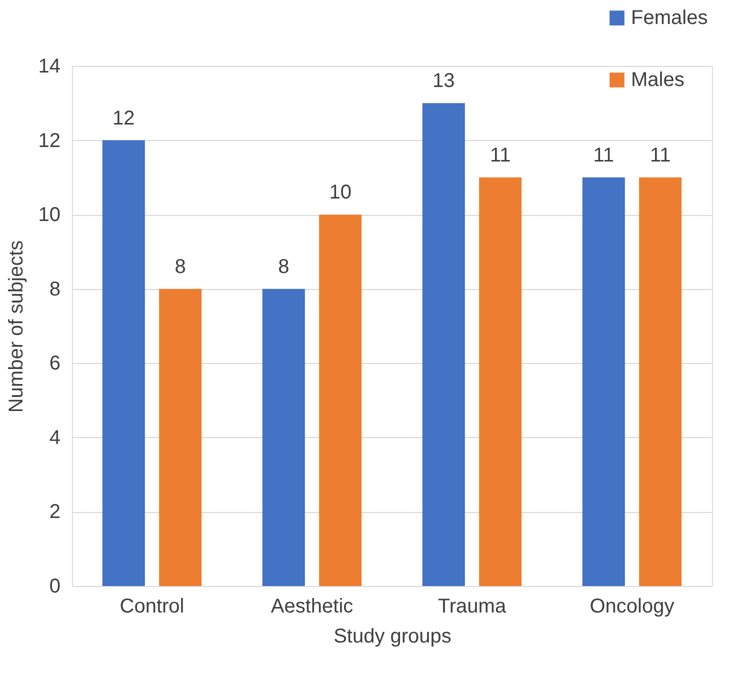 The image size is (756, 689). I want to click on data-label: 12, so click(123, 118).